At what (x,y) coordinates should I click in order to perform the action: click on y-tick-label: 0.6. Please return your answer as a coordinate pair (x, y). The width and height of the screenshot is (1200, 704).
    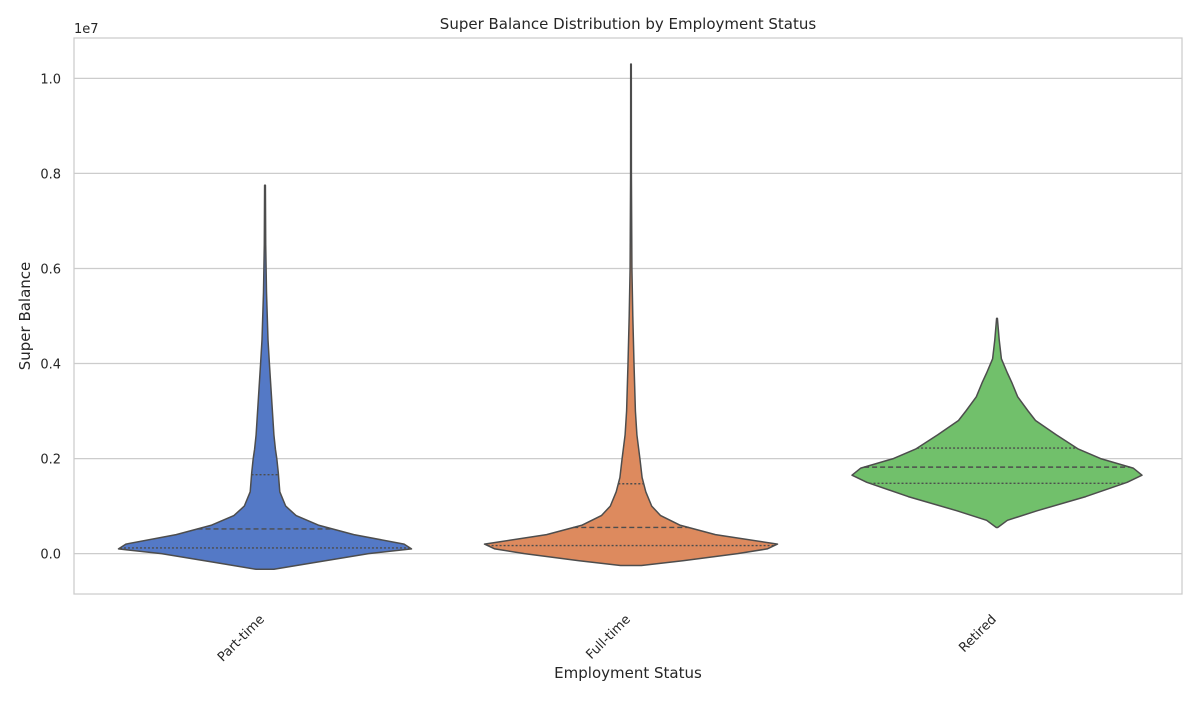
    Looking at the image, I should click on (50, 269).